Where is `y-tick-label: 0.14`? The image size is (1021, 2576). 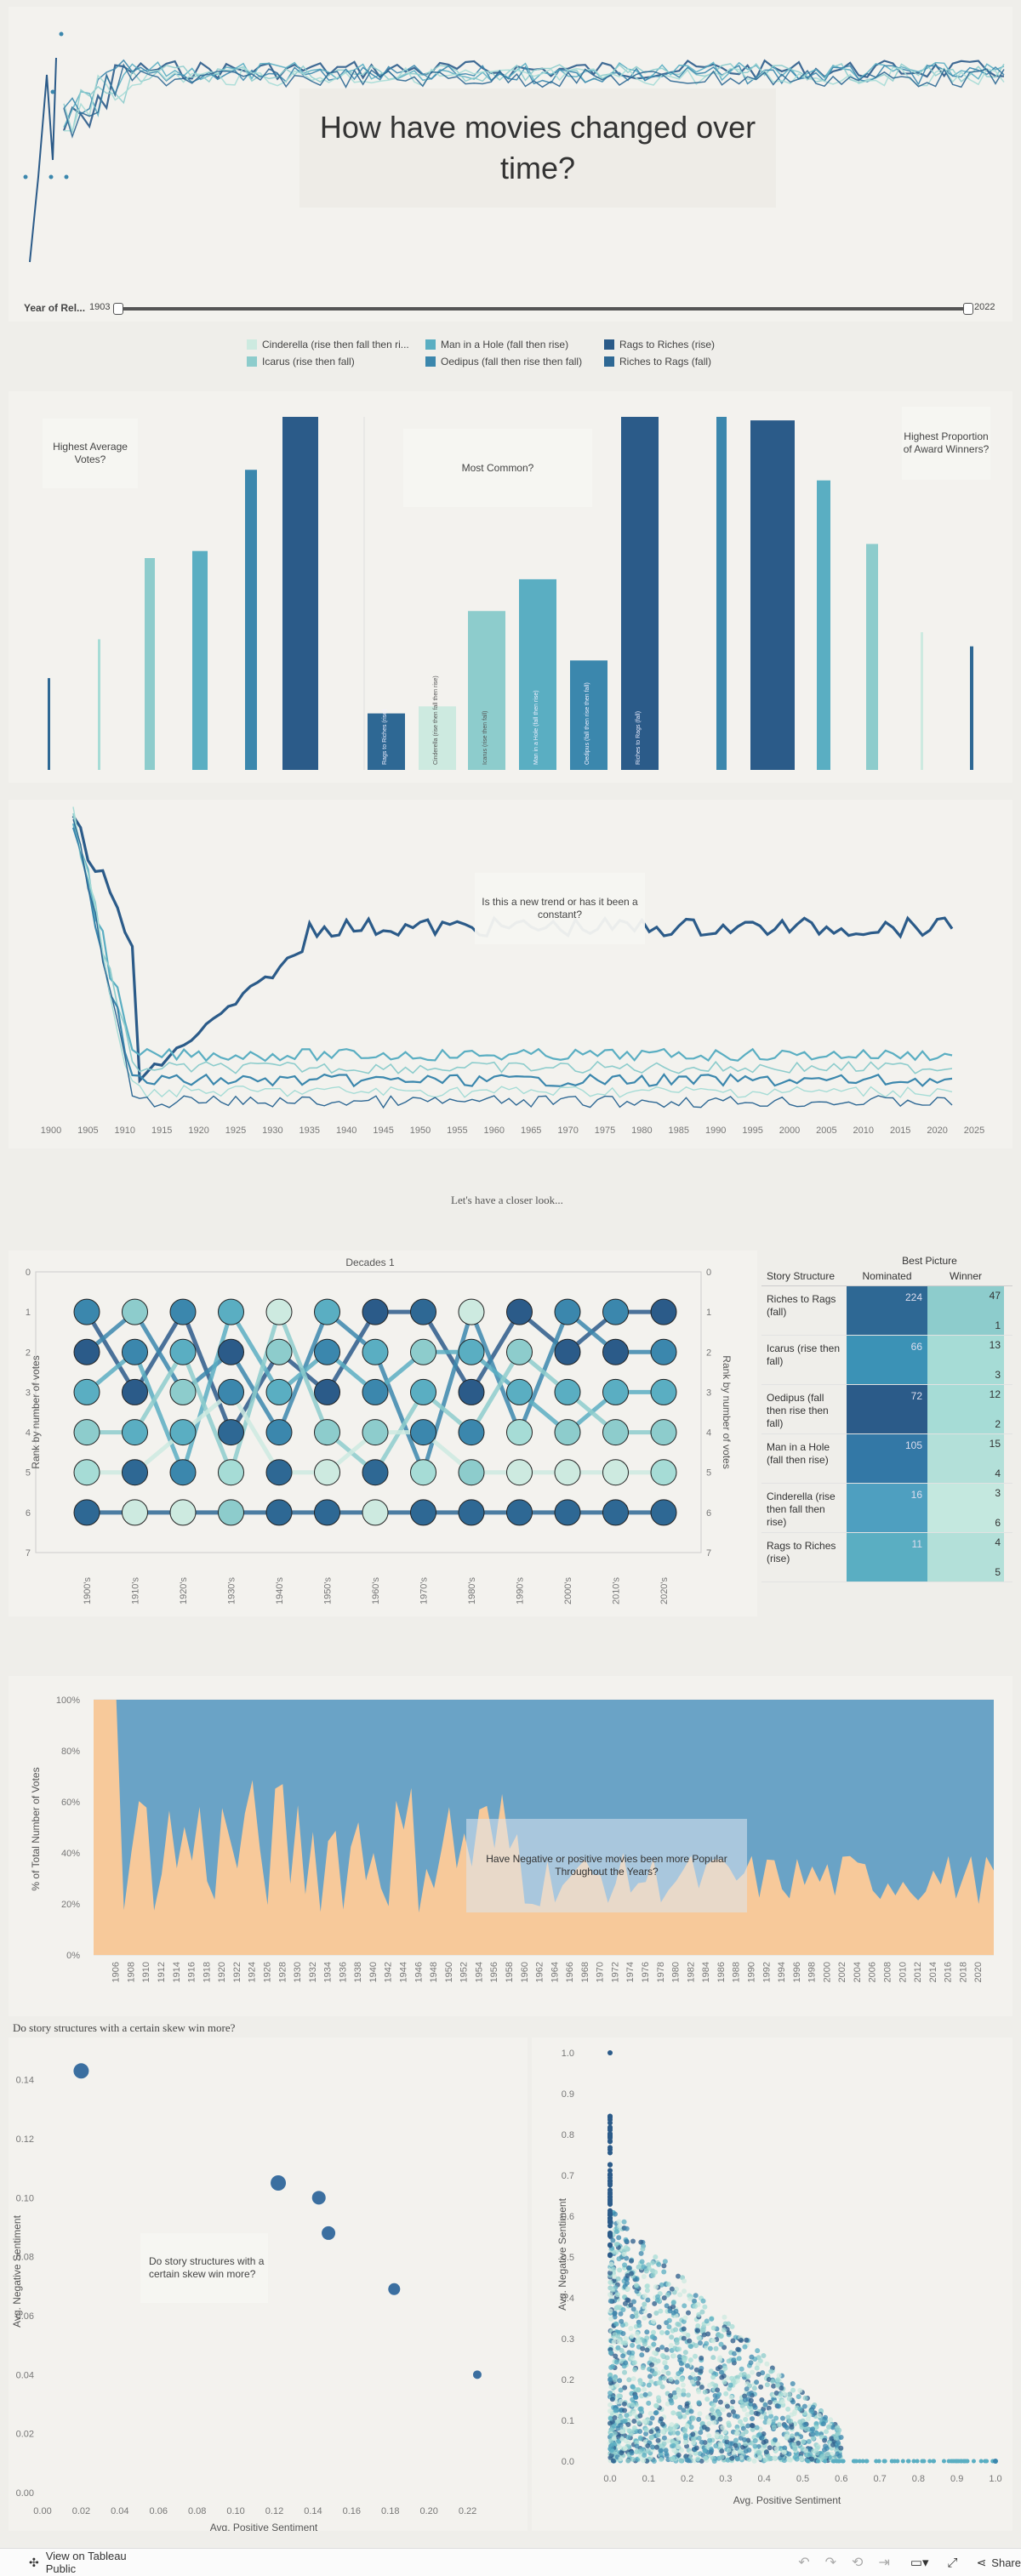
y-tick-label: 0.14 is located at coordinates (25, 2081).